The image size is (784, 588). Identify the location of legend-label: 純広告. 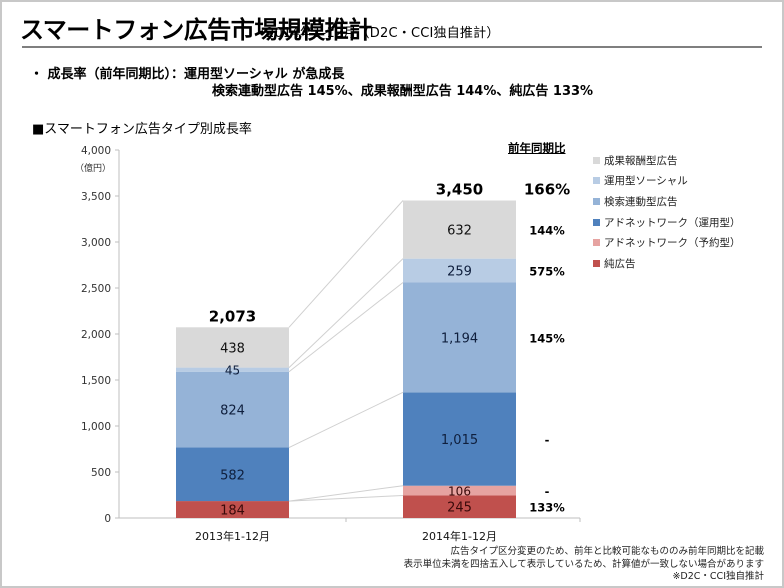
(620, 263).